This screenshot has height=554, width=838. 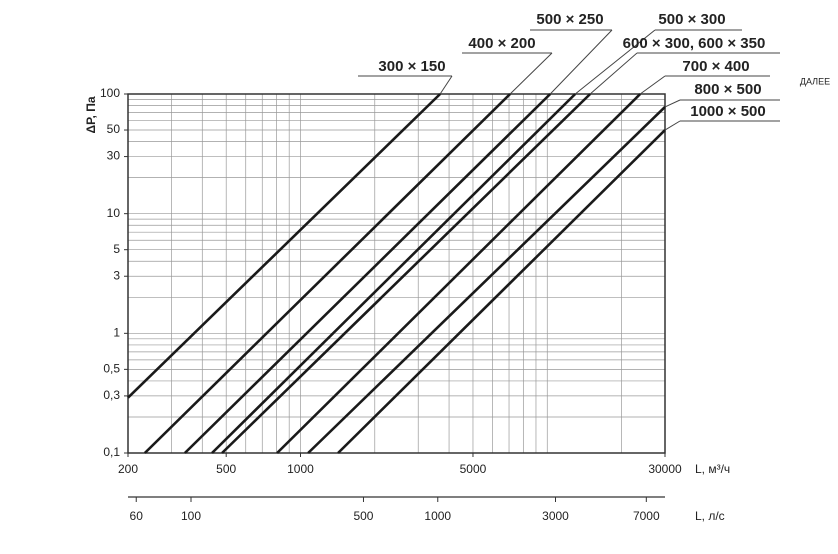 I want to click on series-label: 400 × 200, so click(x=501, y=43).